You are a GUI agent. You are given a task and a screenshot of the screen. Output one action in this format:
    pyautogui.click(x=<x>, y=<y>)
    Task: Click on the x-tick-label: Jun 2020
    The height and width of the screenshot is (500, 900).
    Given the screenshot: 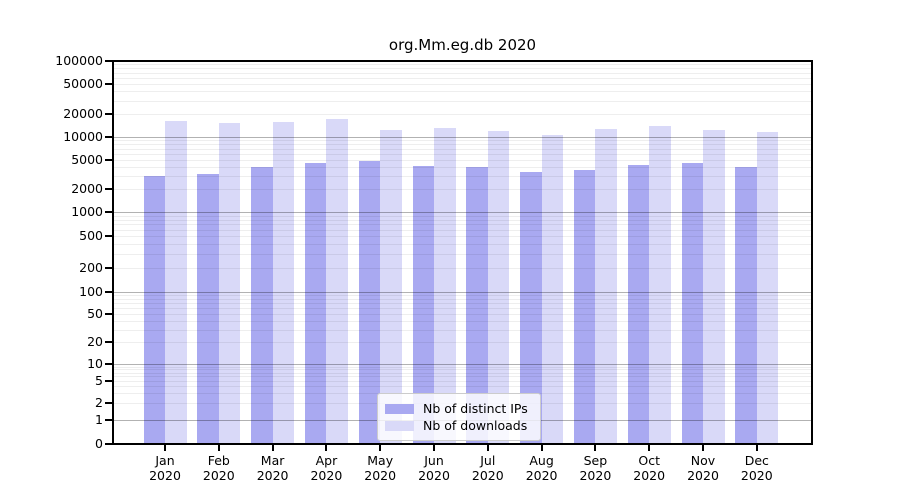 What is the action you would take?
    pyautogui.click(x=434, y=468)
    